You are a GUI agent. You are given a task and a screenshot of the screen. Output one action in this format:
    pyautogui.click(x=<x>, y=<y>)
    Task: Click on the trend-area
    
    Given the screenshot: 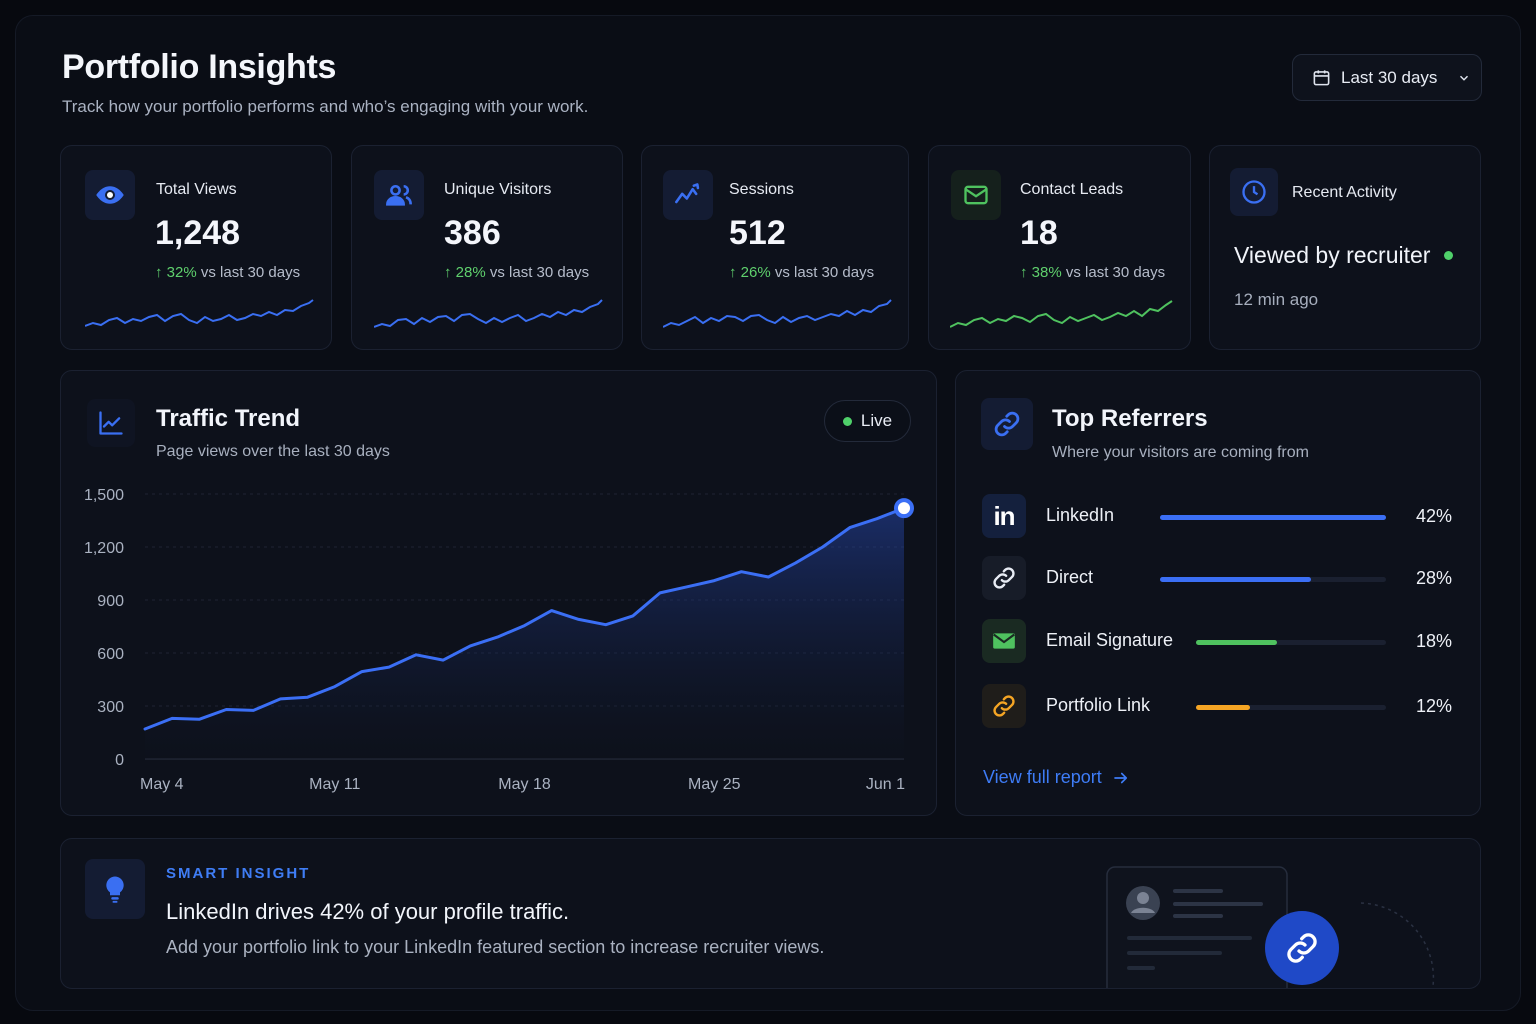 What is the action you would take?
    pyautogui.click(x=524, y=633)
    